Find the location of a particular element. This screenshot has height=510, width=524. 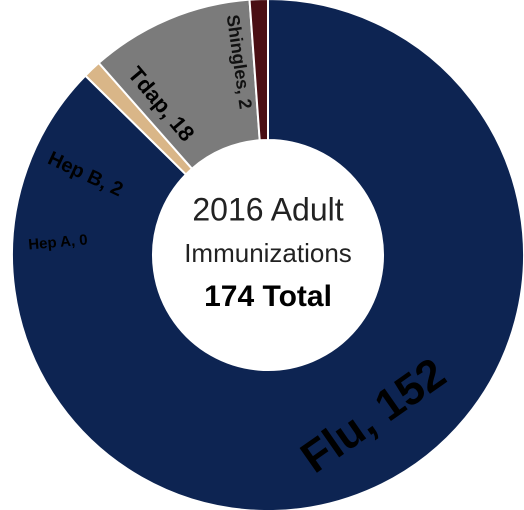

slice-label: Hep A, 0 is located at coordinates (58, 242).